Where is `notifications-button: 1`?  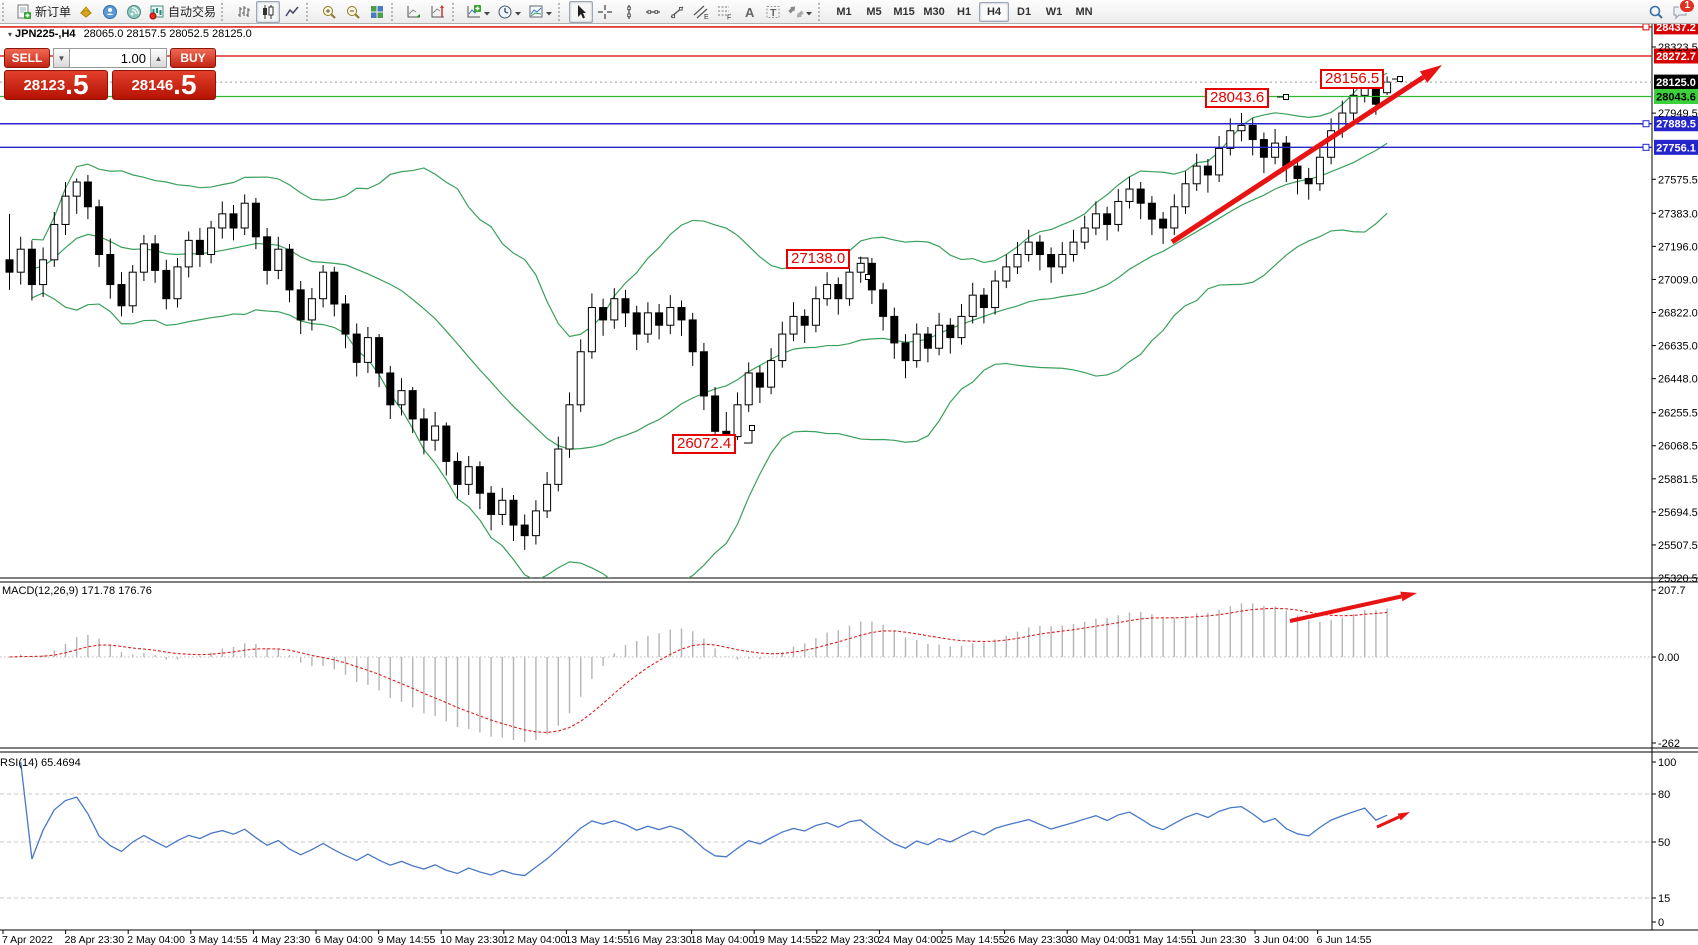
notifications-button: 1 is located at coordinates (1681, 11).